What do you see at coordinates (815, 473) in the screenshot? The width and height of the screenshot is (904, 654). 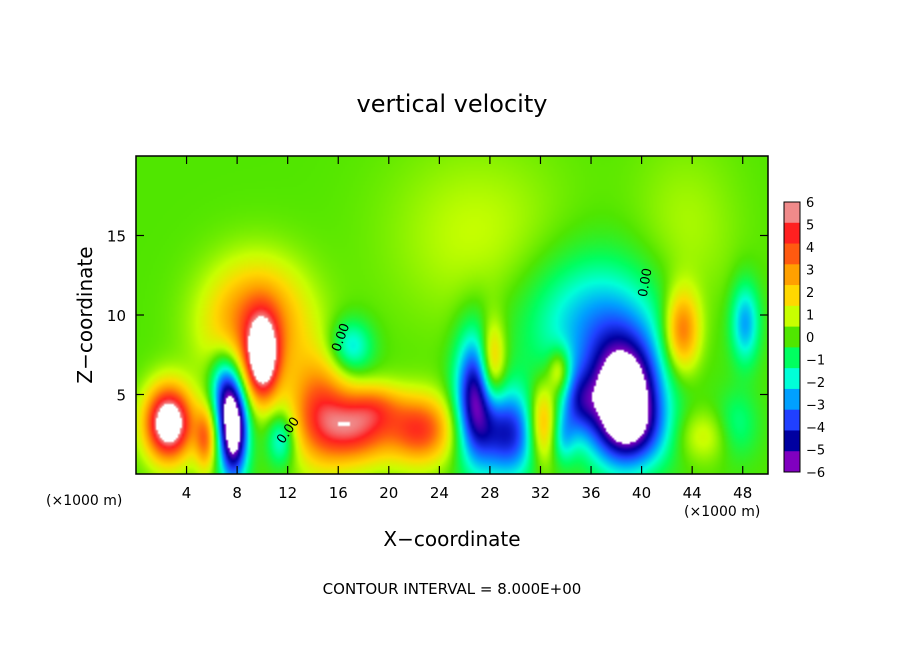 I see `colorbar-tick-label: −6` at bounding box center [815, 473].